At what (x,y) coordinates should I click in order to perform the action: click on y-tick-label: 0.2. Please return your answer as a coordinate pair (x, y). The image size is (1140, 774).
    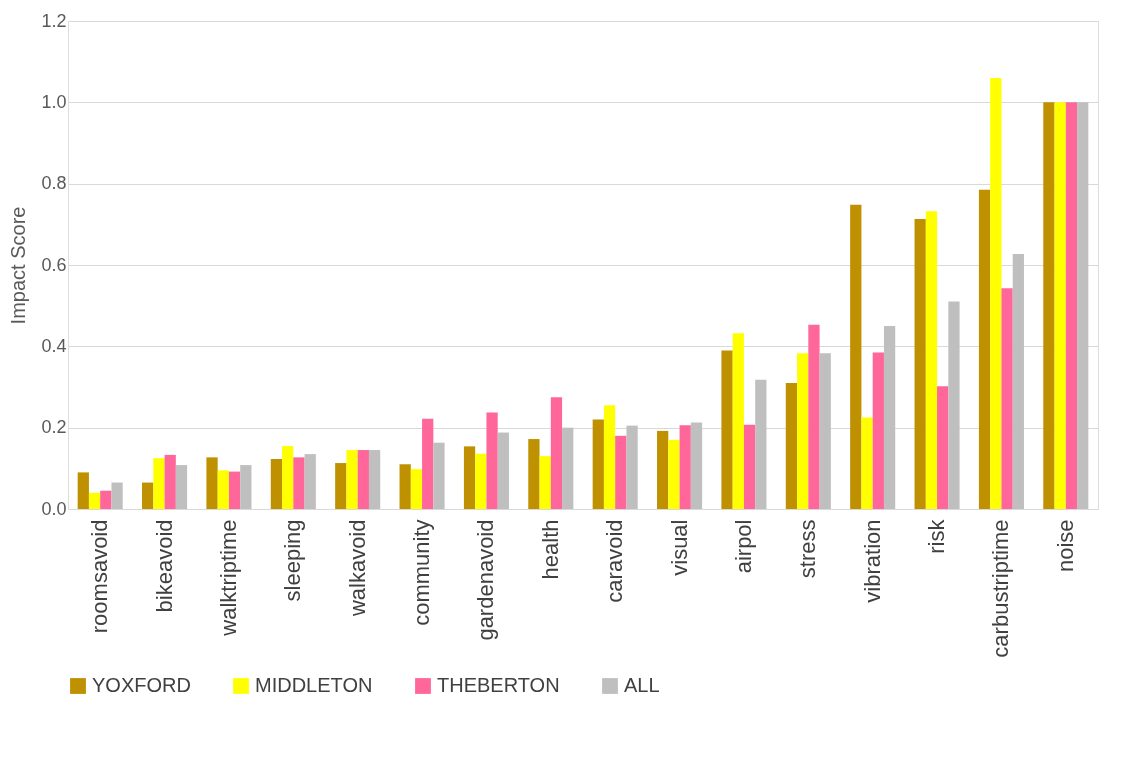
    Looking at the image, I should click on (54, 427).